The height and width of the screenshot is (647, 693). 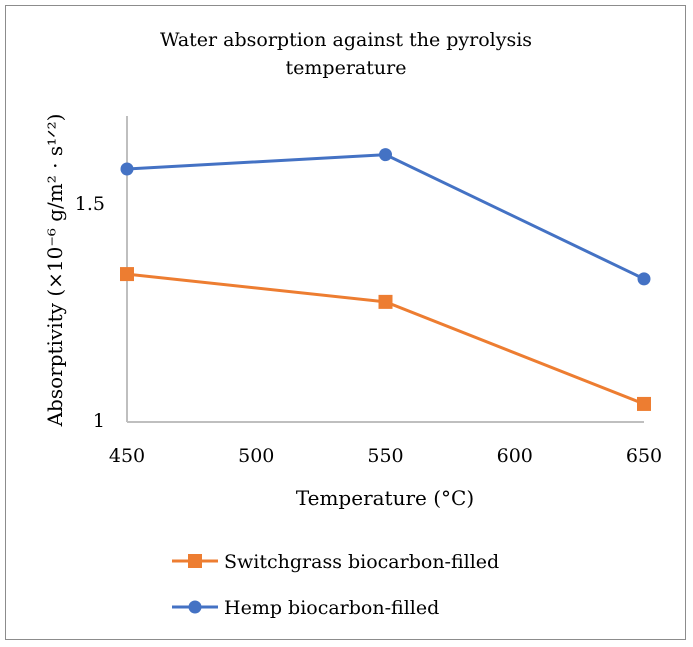 What do you see at coordinates (346, 40) in the screenshot?
I see `chart-title-line-1: Water absorption against the pyrolysis` at bounding box center [346, 40].